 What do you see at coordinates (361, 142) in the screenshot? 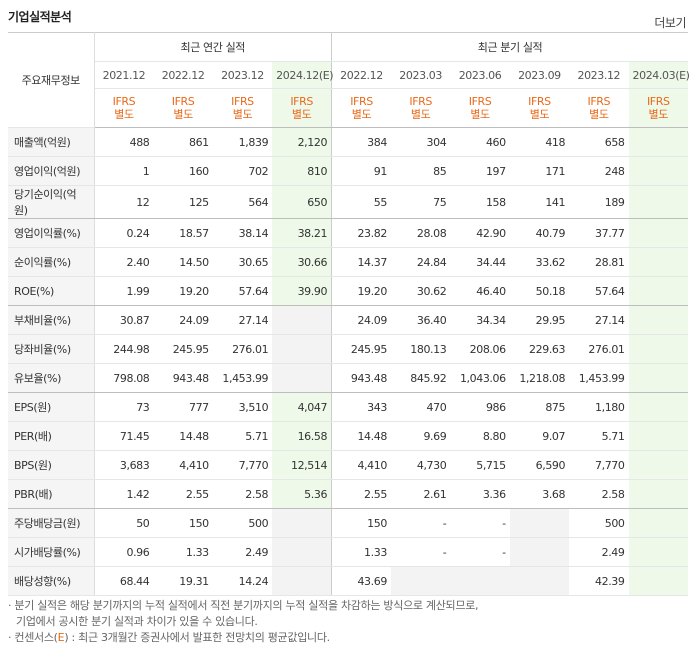
I see `quarter-value: 384` at bounding box center [361, 142].